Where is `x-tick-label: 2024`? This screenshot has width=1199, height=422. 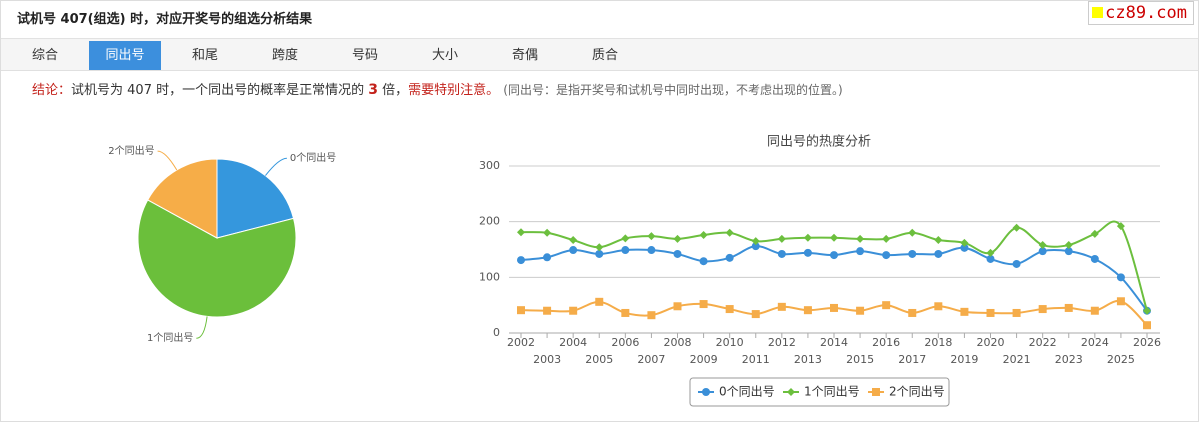 x-tick-label: 2024 is located at coordinates (1095, 342).